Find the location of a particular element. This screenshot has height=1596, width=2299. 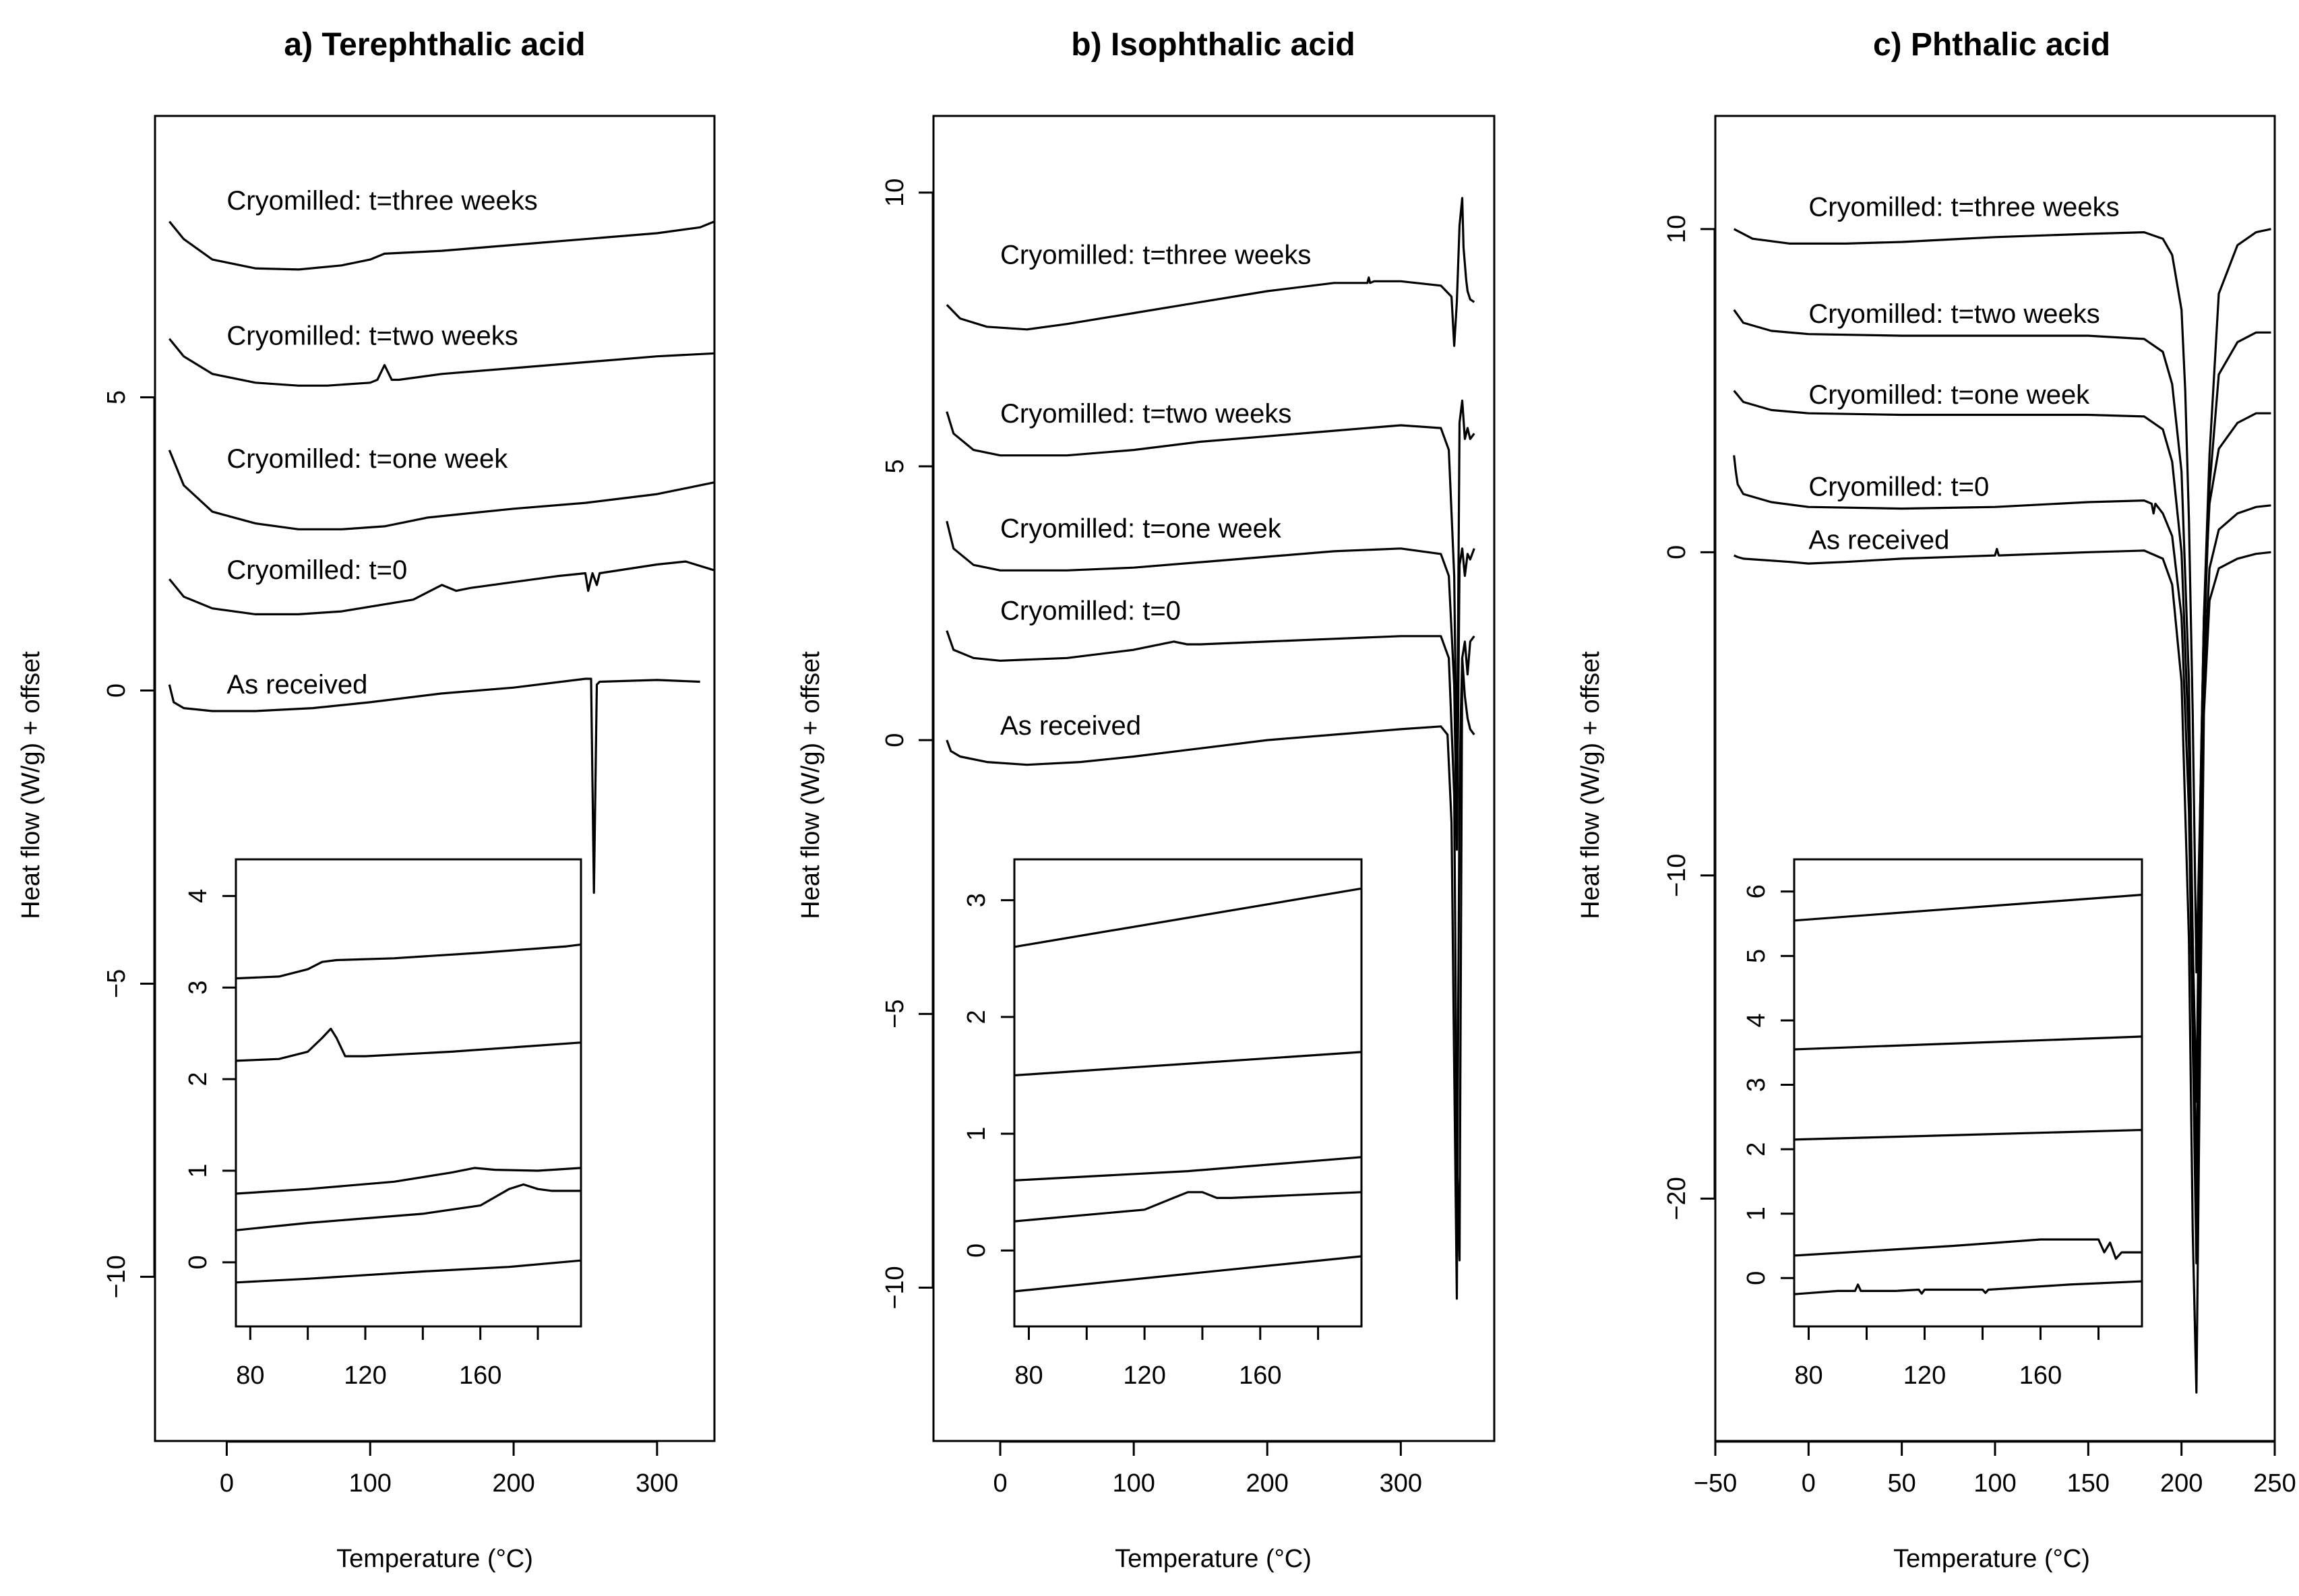

inset-plot: 80 120 160 0 1 2 3 is located at coordinates (1162, 1124).